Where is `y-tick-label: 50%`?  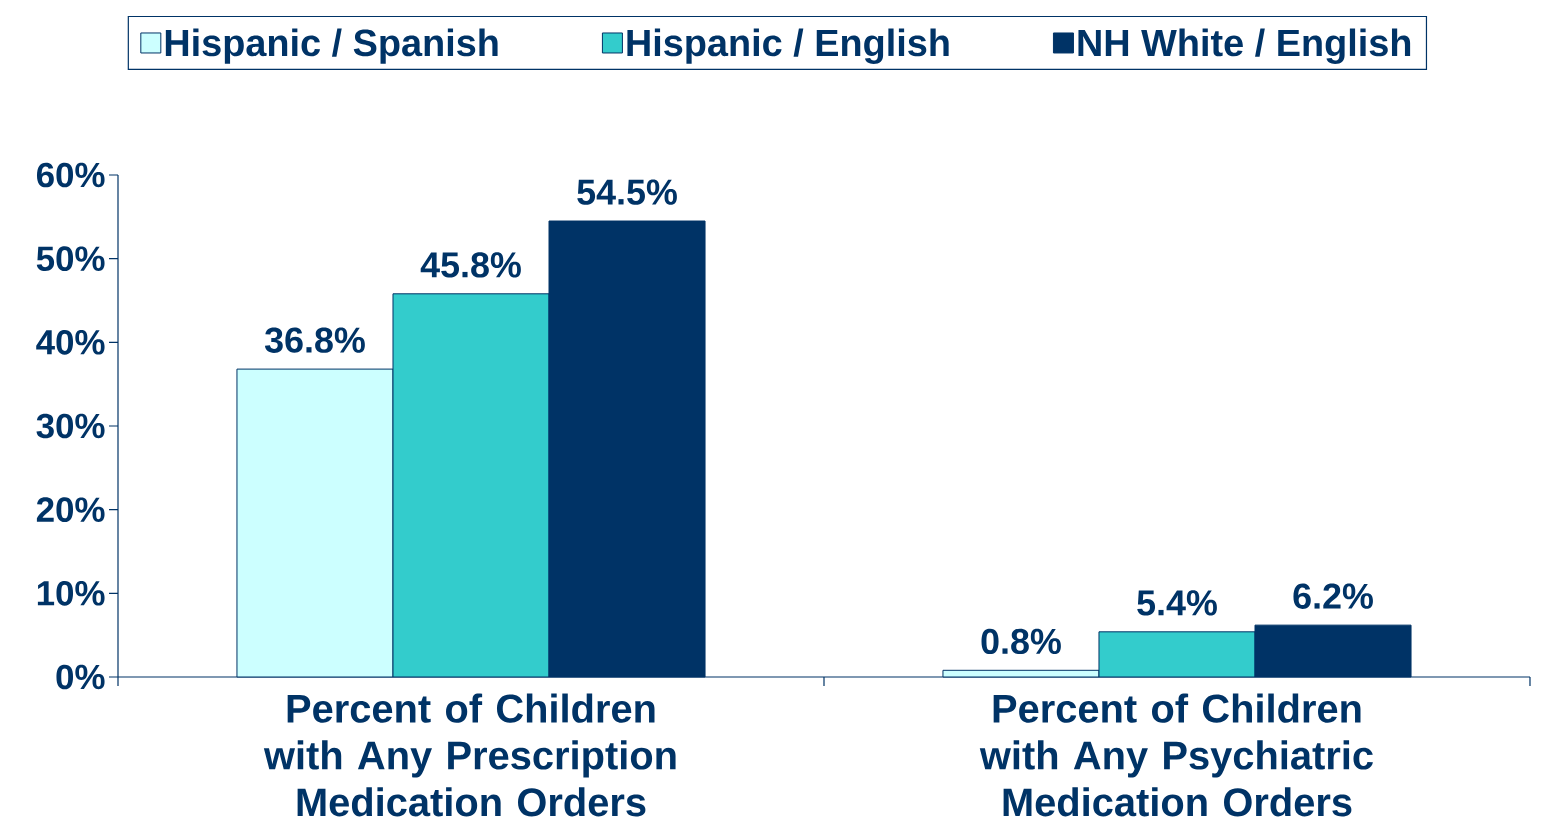 y-tick-label: 50% is located at coordinates (70, 259).